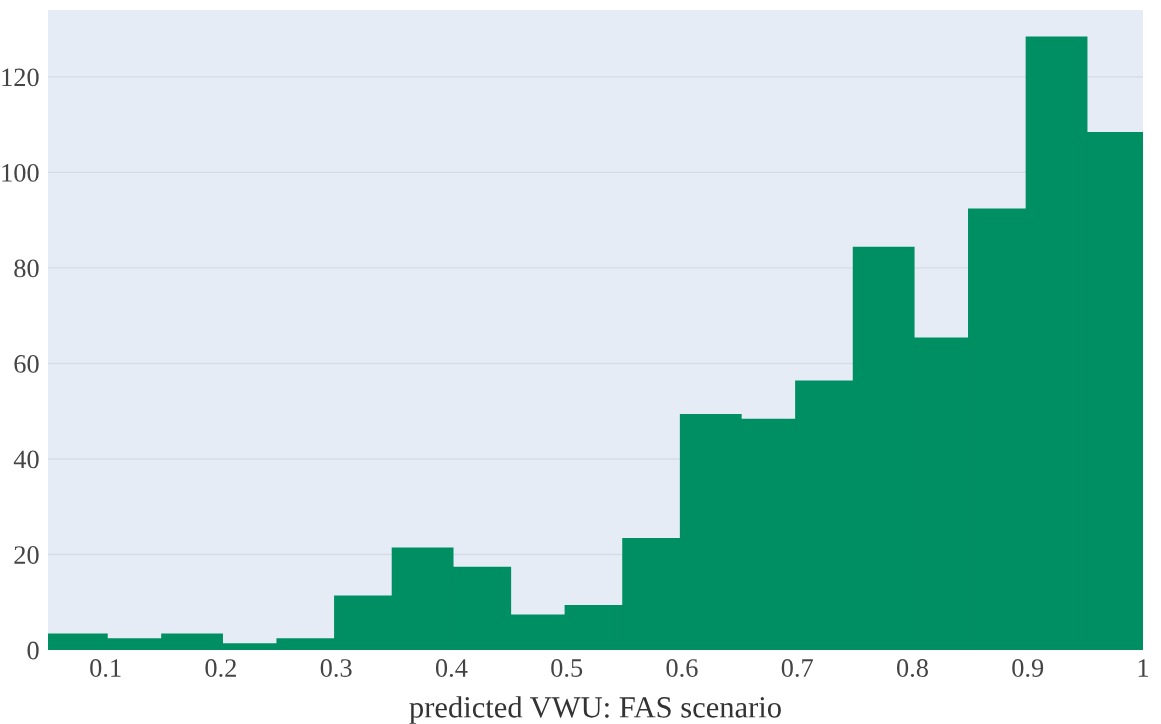  What do you see at coordinates (26, 555) in the screenshot?
I see `y-tick-label: 20` at bounding box center [26, 555].